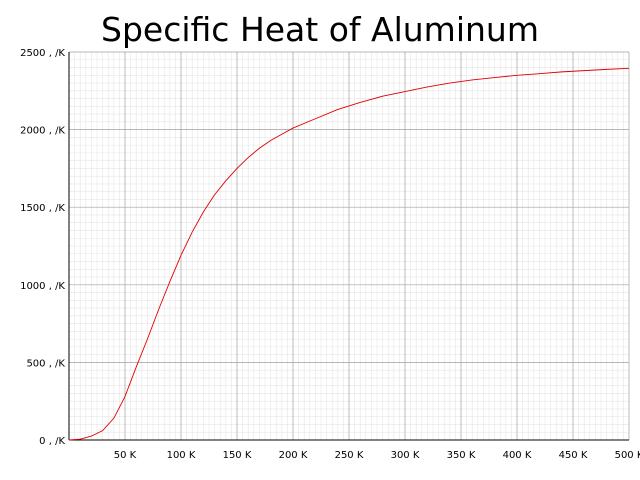 The height and width of the screenshot is (480, 640). What do you see at coordinates (293, 455) in the screenshot?
I see `x-tick-label: 200 K` at bounding box center [293, 455].